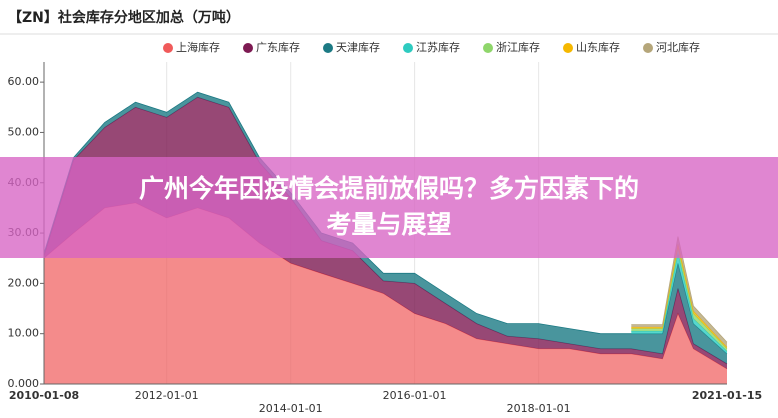  What do you see at coordinates (389, 188) in the screenshot?
I see `headline-text: 广州今年因疫情会提前放假吗？多方因素下的` at bounding box center [389, 188].